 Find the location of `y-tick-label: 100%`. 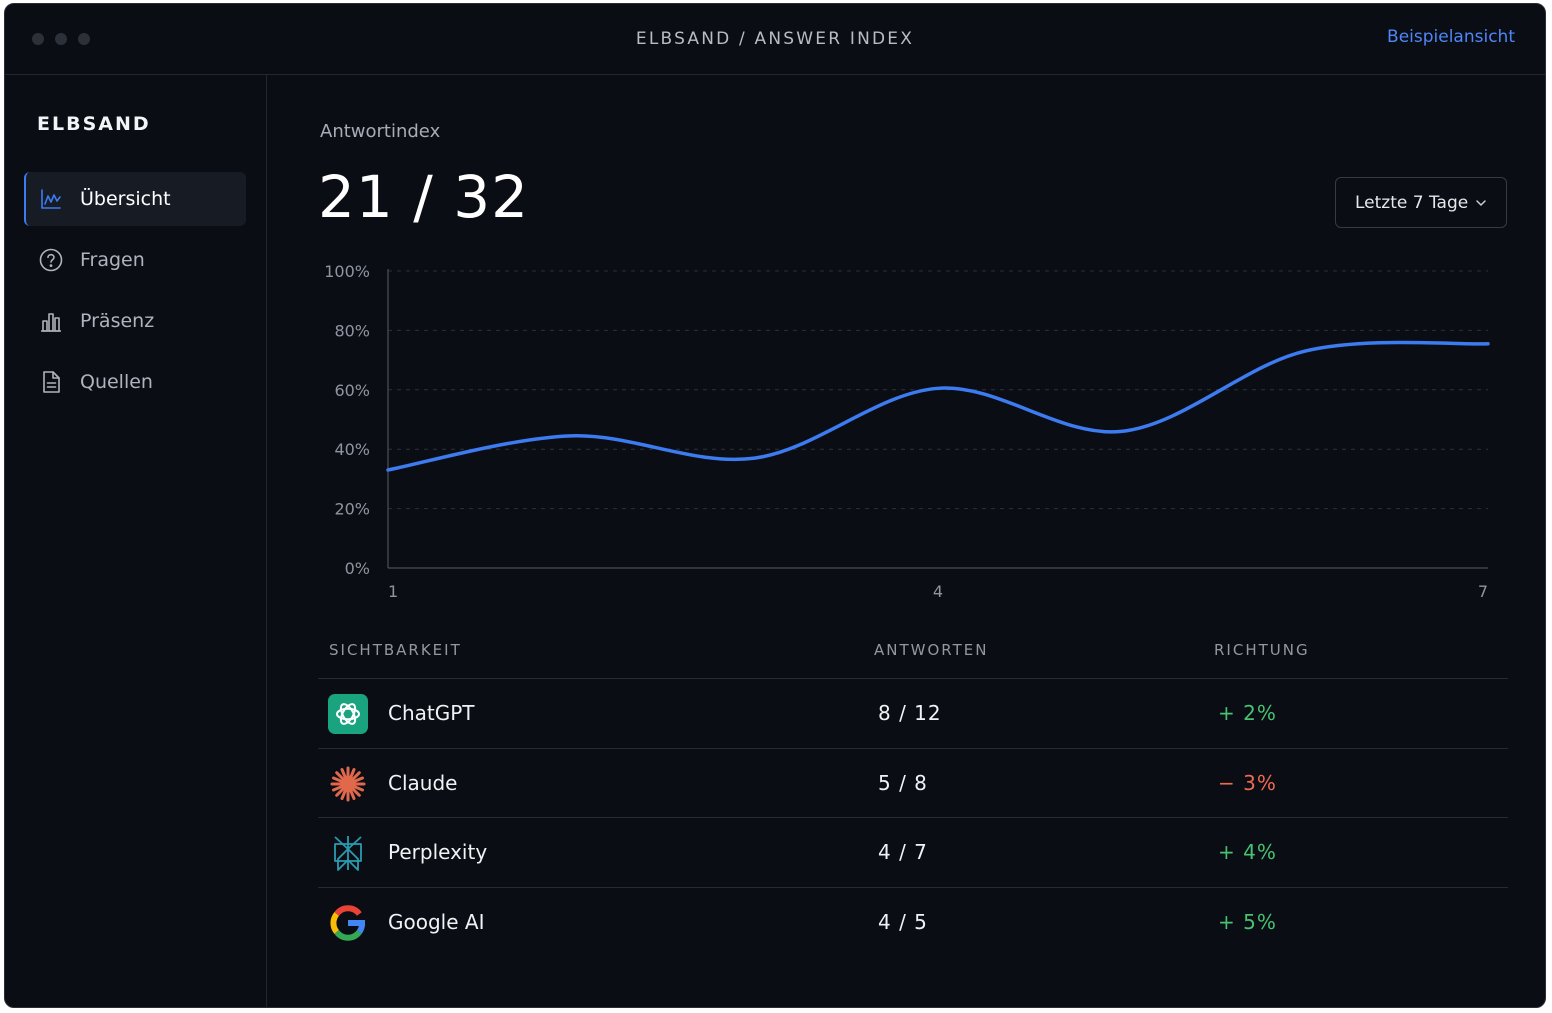

y-tick-label: 100% is located at coordinates (347, 271).